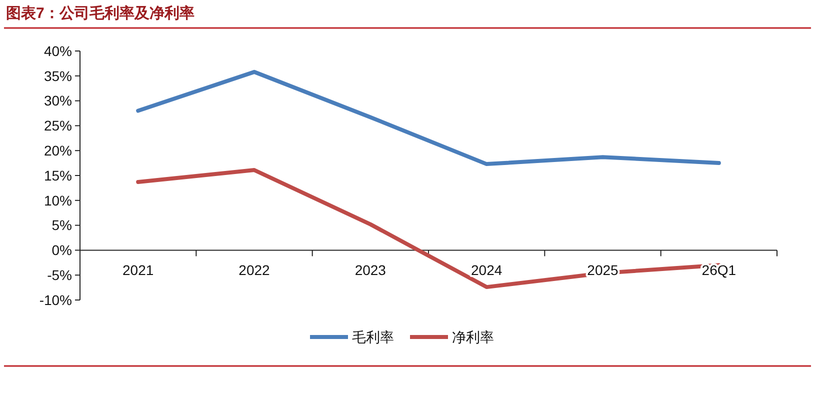 Image resolution: width=815 pixels, height=398 pixels. Describe the element at coordinates (58, 150) in the screenshot. I see `y-tick-label: 20%` at that location.